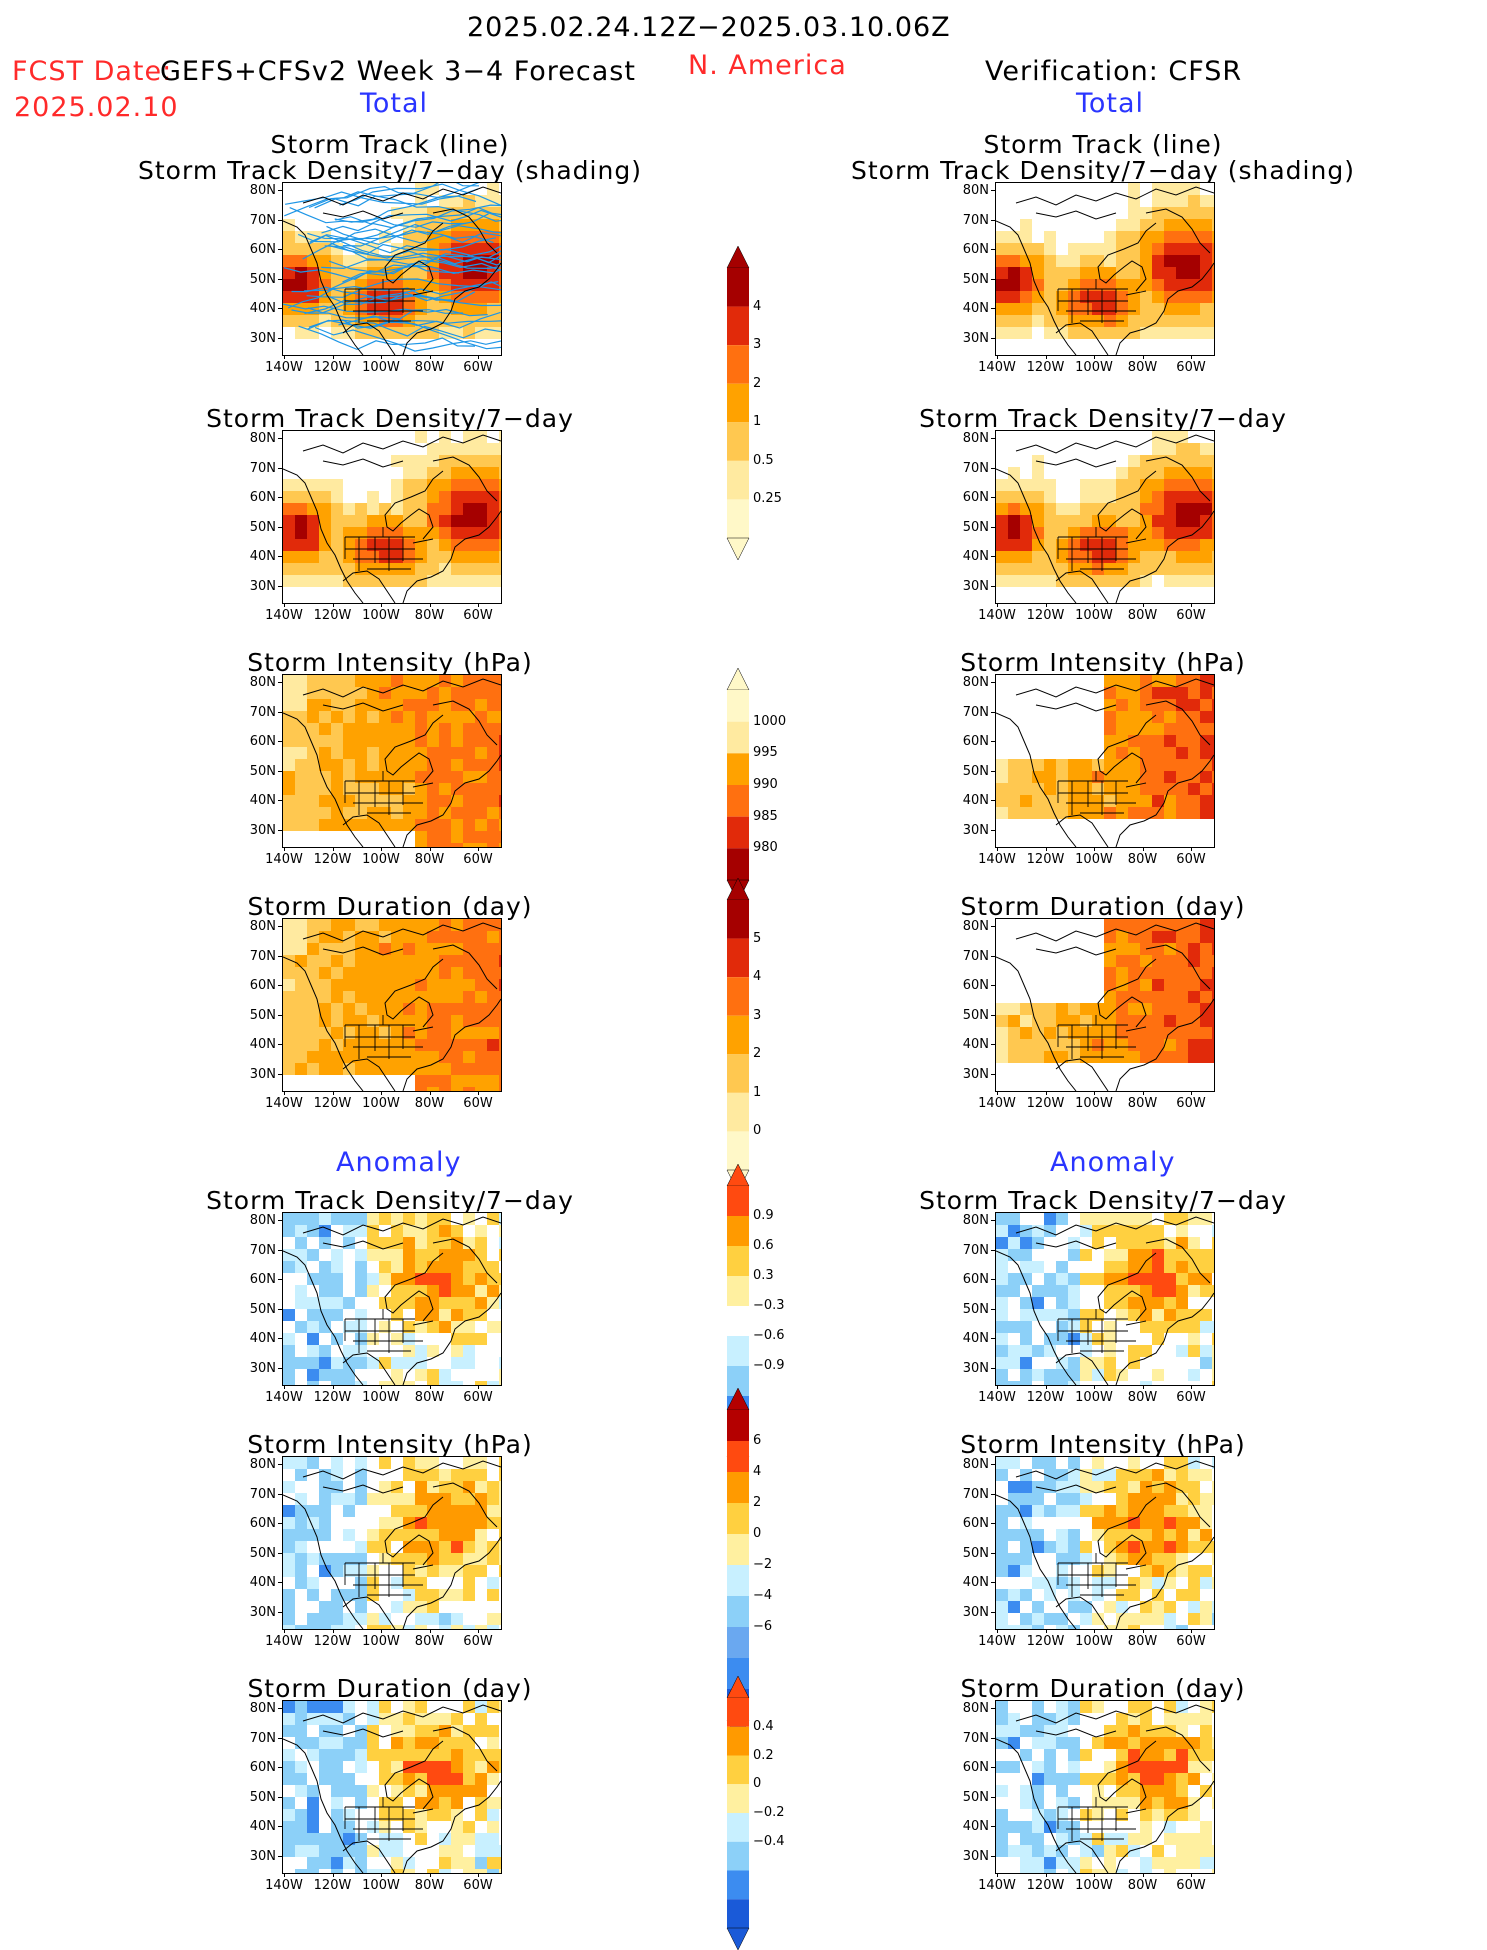  What do you see at coordinates (767, 499) in the screenshot?
I see `colorbar-label: 0.25` at bounding box center [767, 499].